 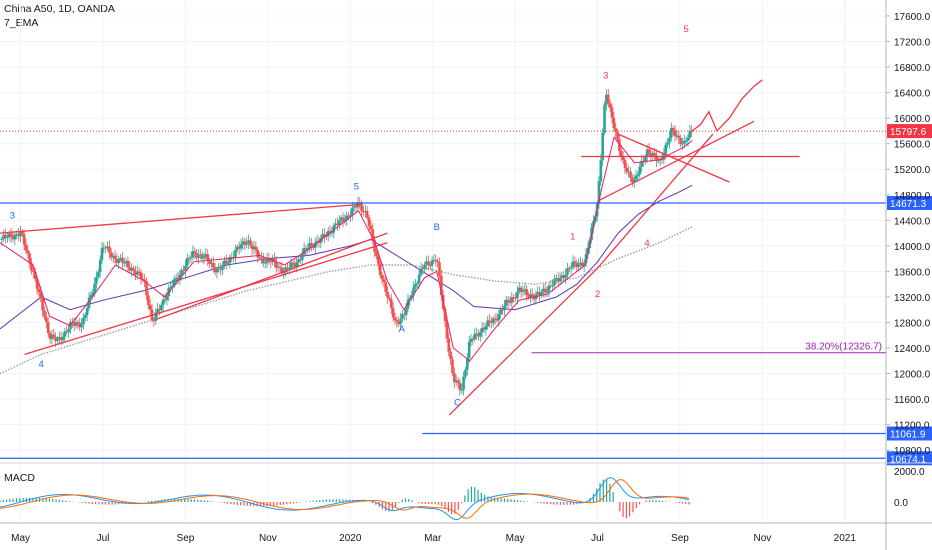 What do you see at coordinates (268, 538) in the screenshot?
I see `time-axis-label: Nov` at bounding box center [268, 538].